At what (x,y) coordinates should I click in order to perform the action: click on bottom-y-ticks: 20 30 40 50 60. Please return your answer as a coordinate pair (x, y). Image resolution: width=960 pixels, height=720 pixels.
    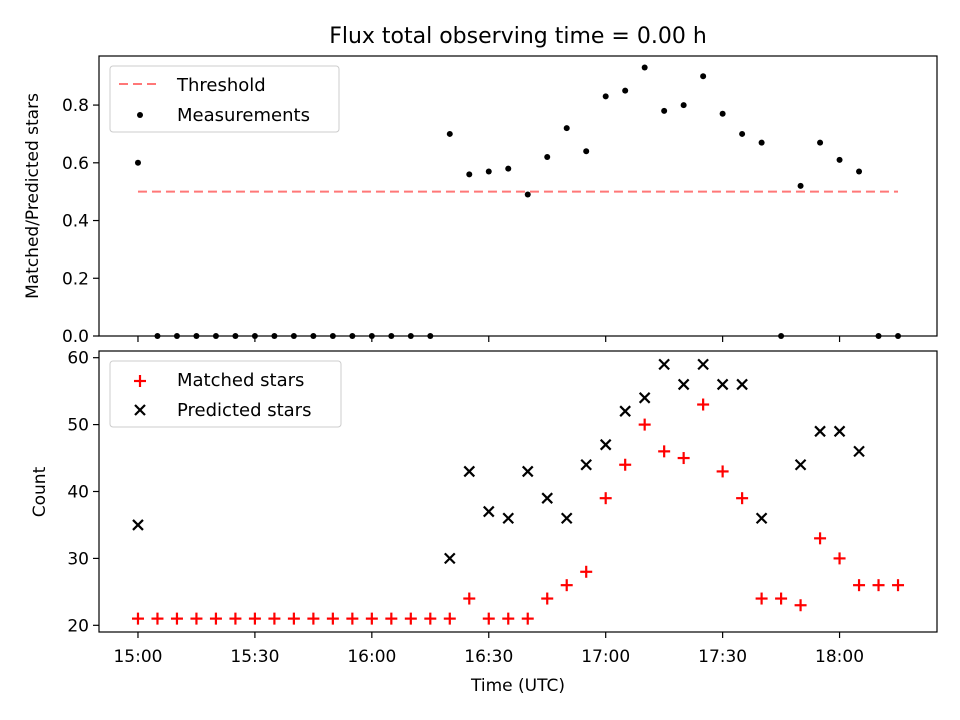
    Looking at the image, I should click on (83, 492).